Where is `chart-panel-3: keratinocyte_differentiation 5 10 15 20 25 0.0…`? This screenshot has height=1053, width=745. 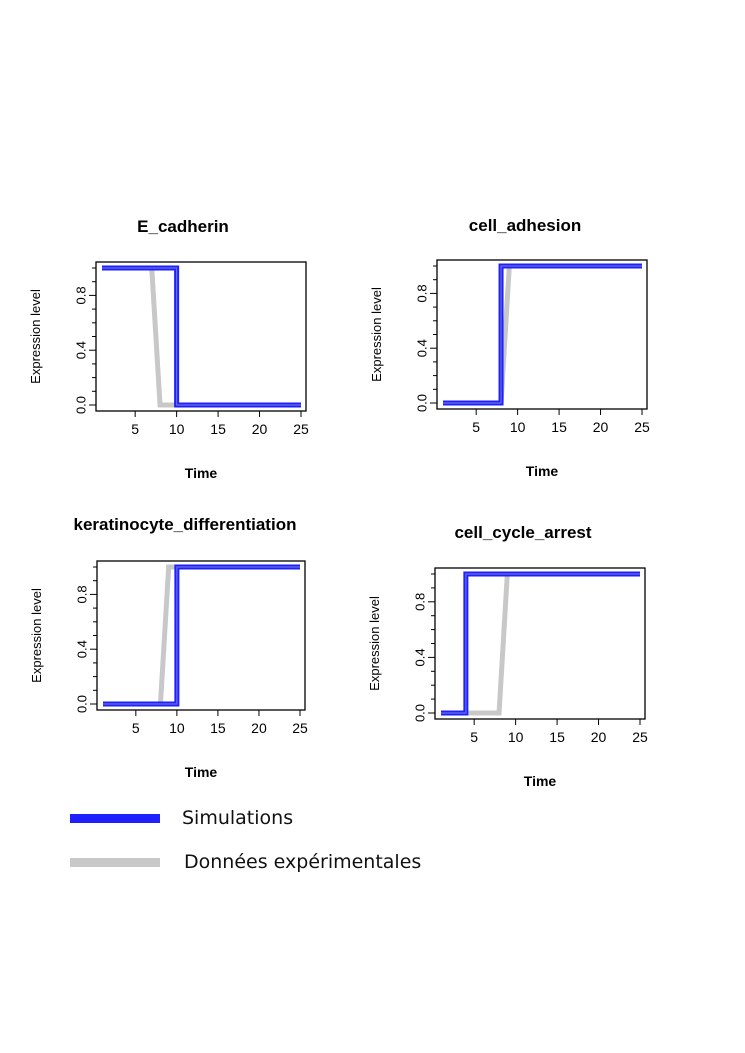 chart-panel-3: keratinocyte_differentiation 5 10 15 20 25 0.0… is located at coordinates (168, 647).